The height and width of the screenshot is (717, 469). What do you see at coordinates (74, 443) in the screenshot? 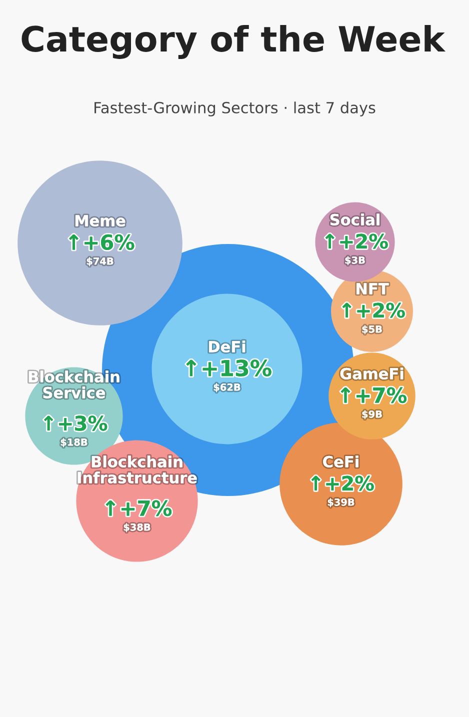
I see `data-label: $18B` at bounding box center [74, 443].